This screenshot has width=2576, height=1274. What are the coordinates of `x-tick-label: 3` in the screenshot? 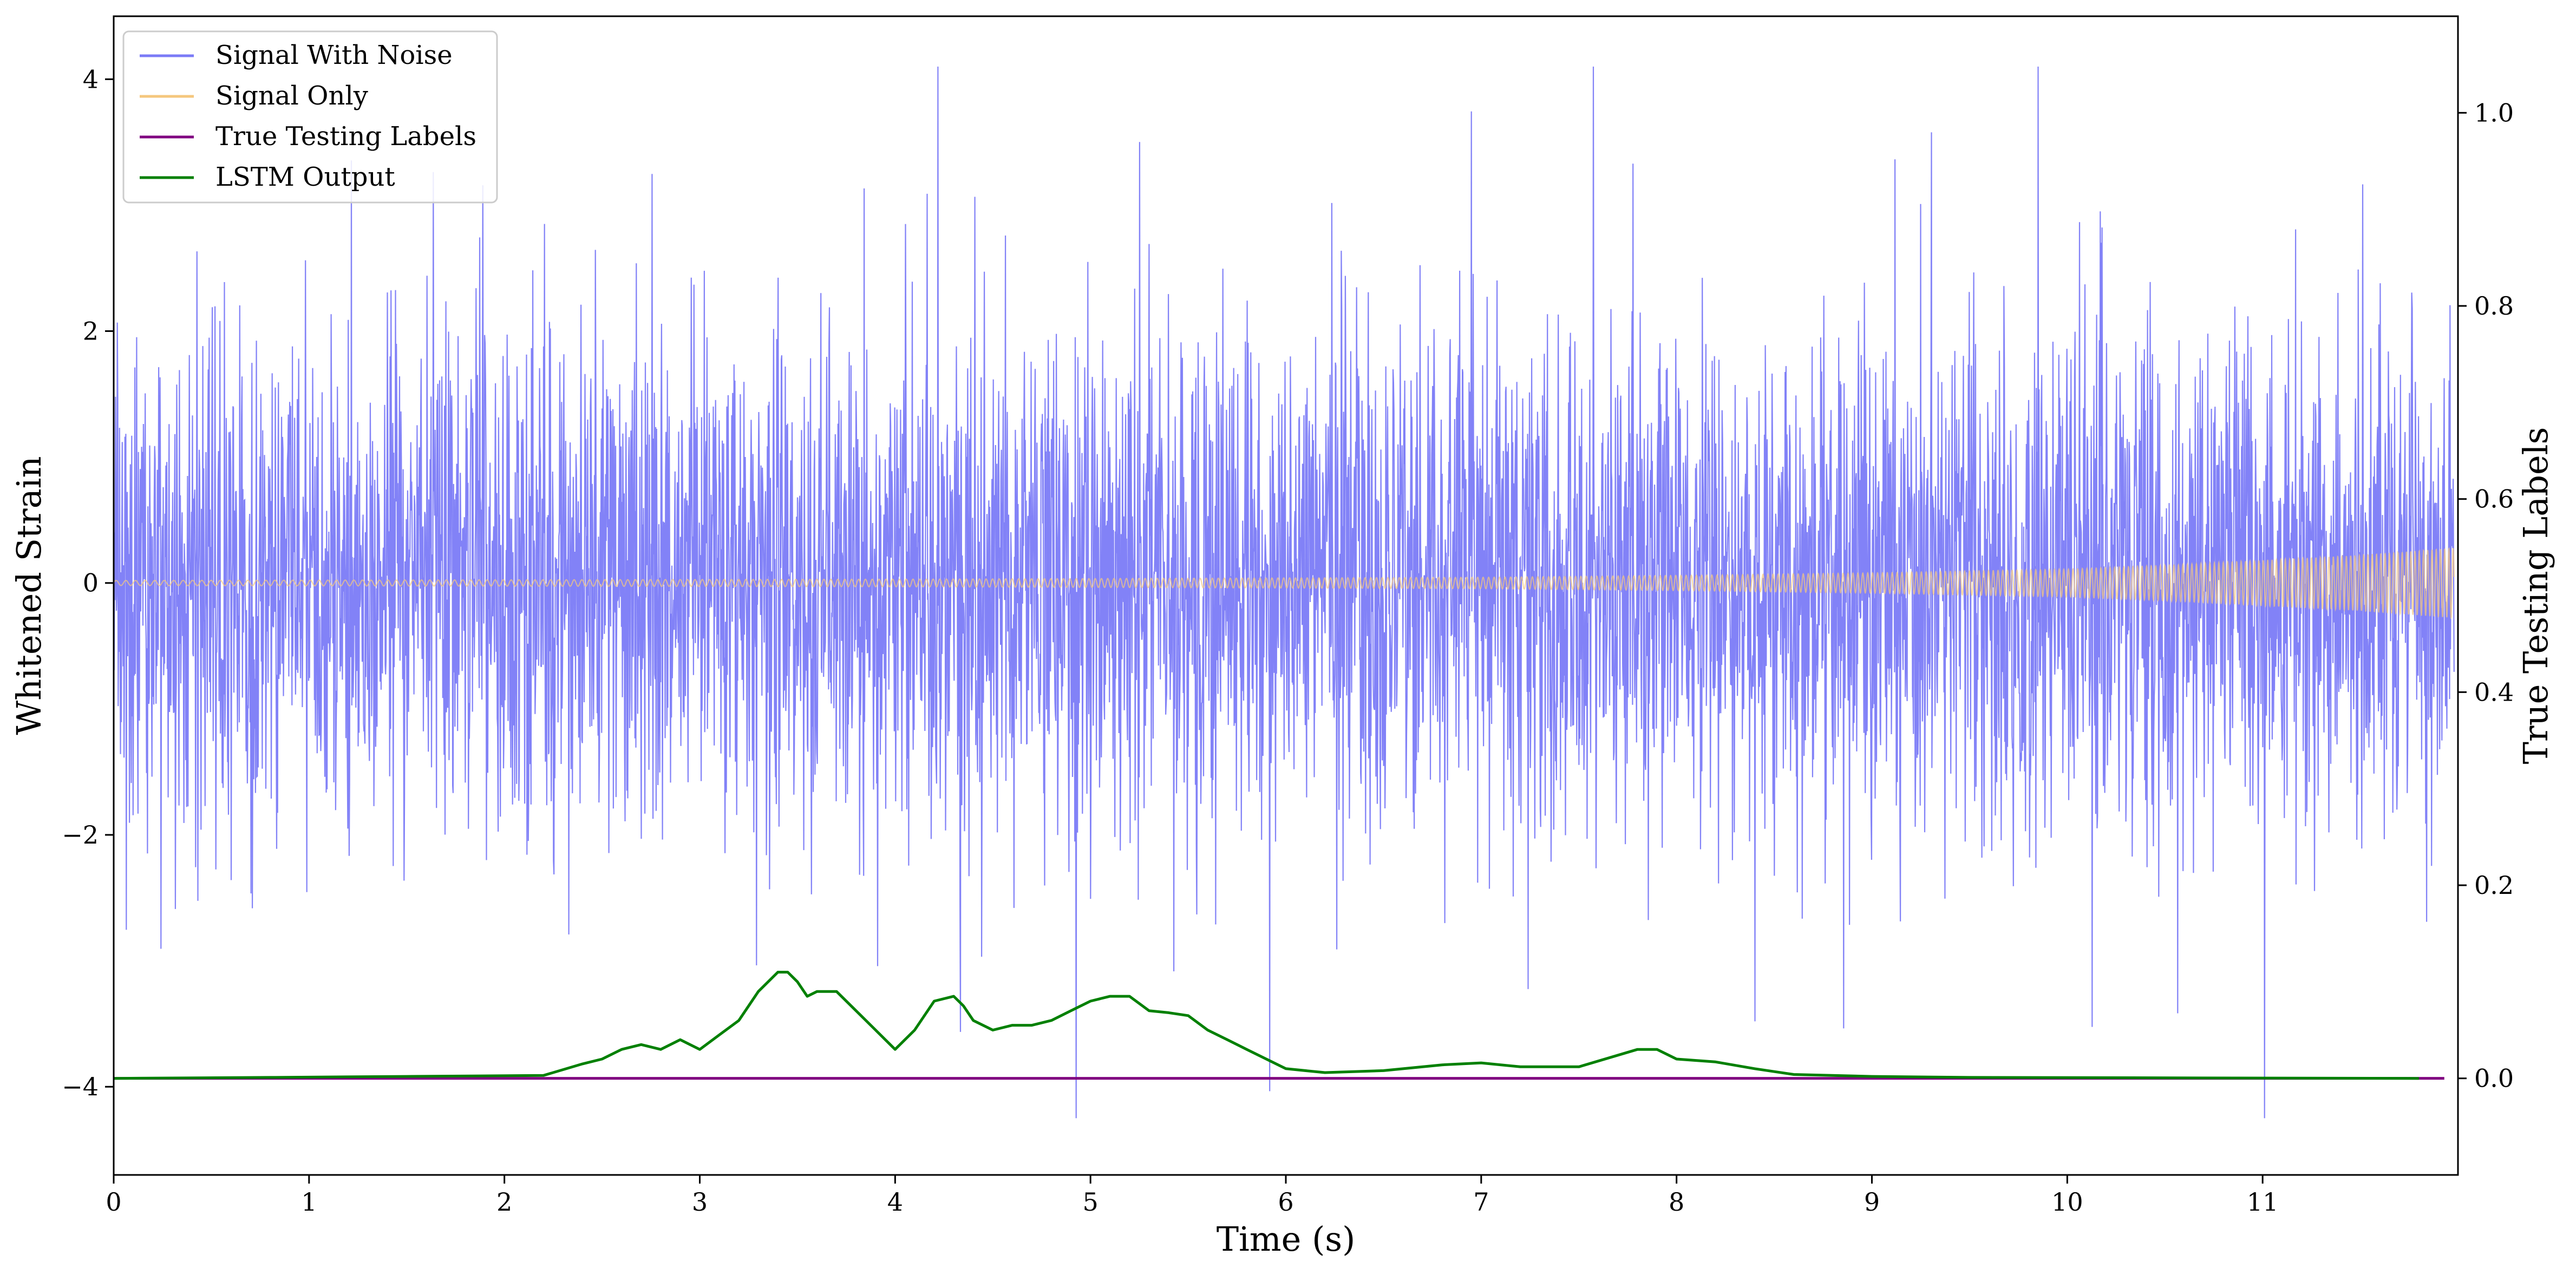 It's located at (700, 1202).